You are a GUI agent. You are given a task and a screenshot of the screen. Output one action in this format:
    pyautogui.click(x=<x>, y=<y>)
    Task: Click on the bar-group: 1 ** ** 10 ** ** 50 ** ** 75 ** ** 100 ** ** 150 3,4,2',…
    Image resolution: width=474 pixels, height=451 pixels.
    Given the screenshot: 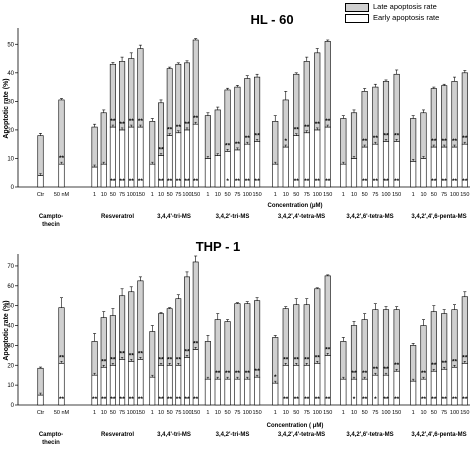 What is the action you would take?
    pyautogui.click(x=439, y=364)
    